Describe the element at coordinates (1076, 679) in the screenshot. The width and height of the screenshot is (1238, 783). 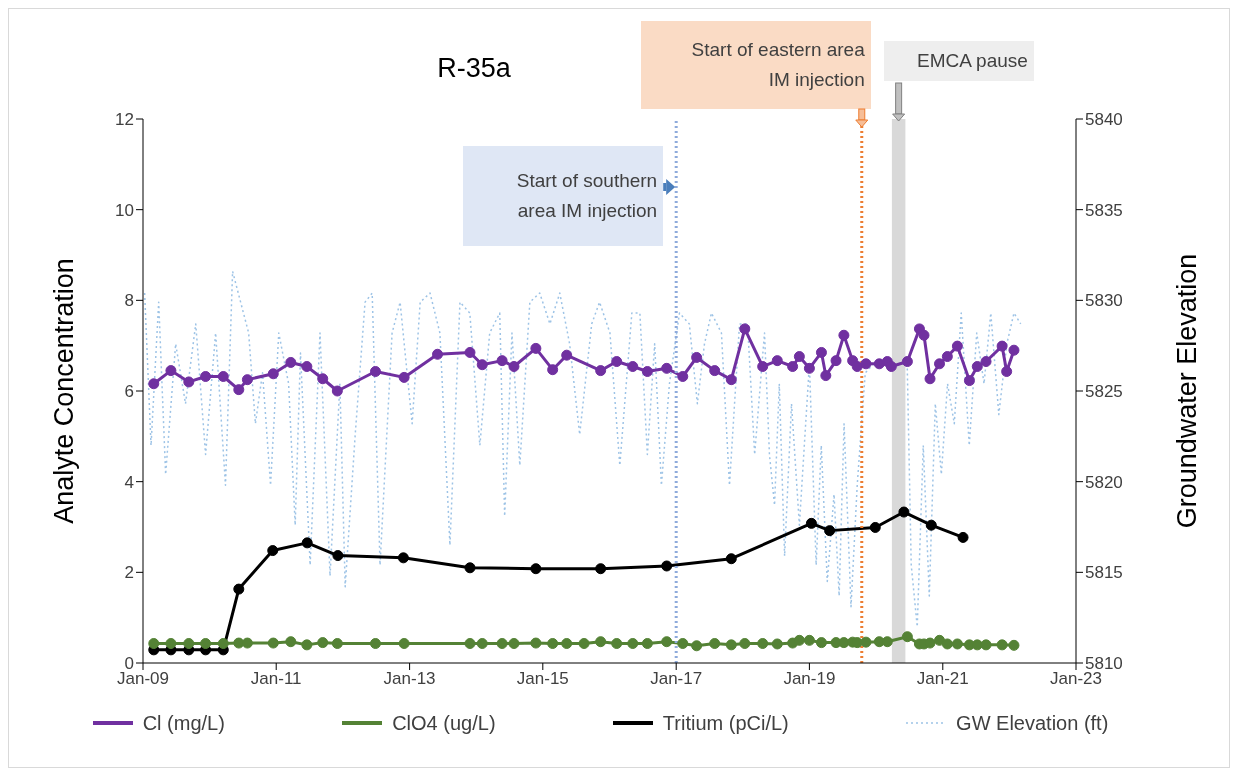
I see `x-tick-label: Jan-23` at that location.